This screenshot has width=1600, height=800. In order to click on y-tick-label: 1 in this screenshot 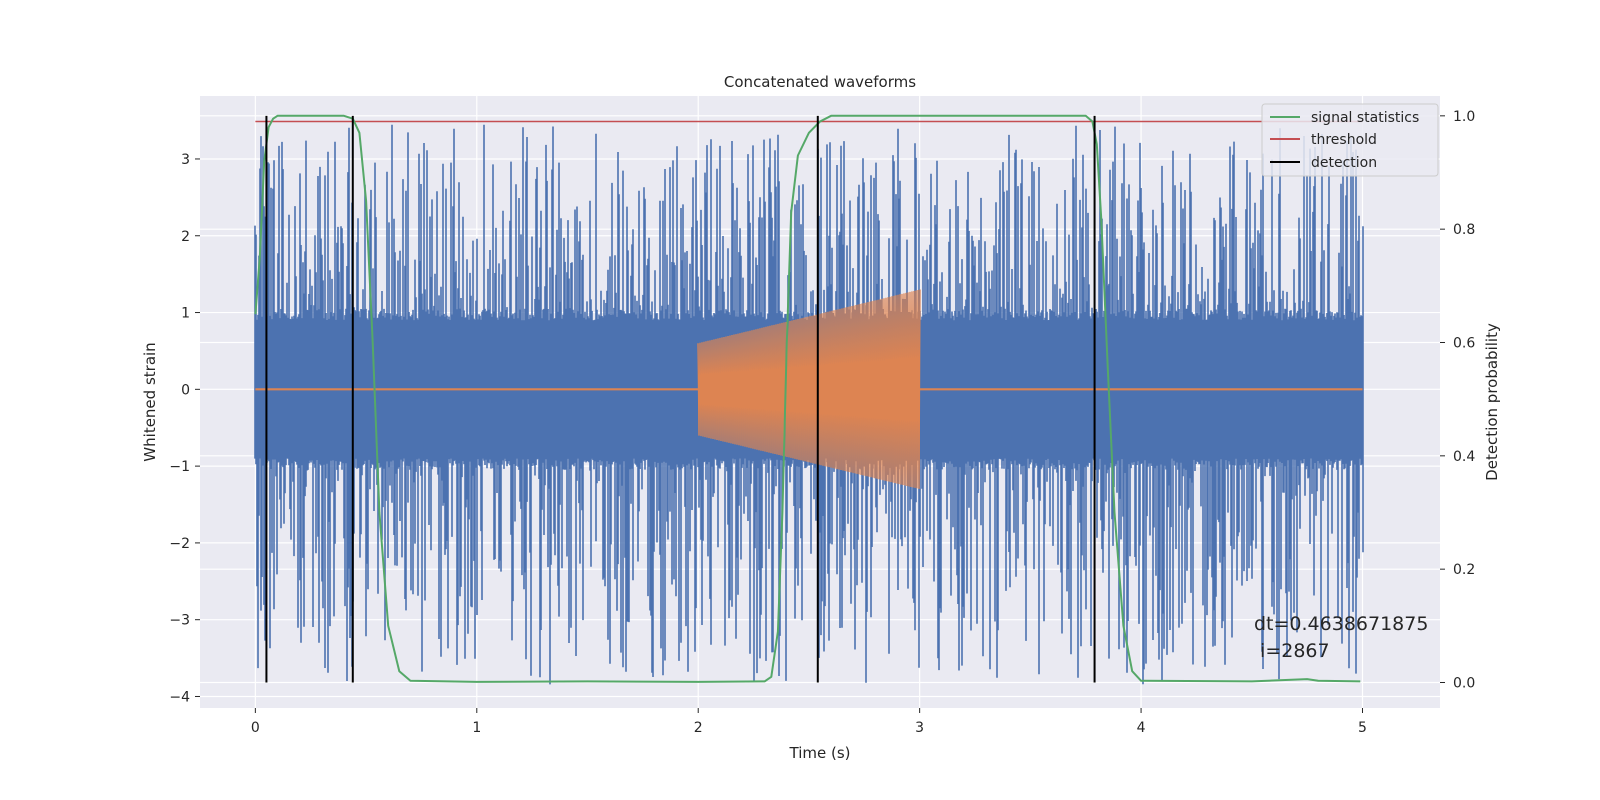, I will do `click(185, 314)`.